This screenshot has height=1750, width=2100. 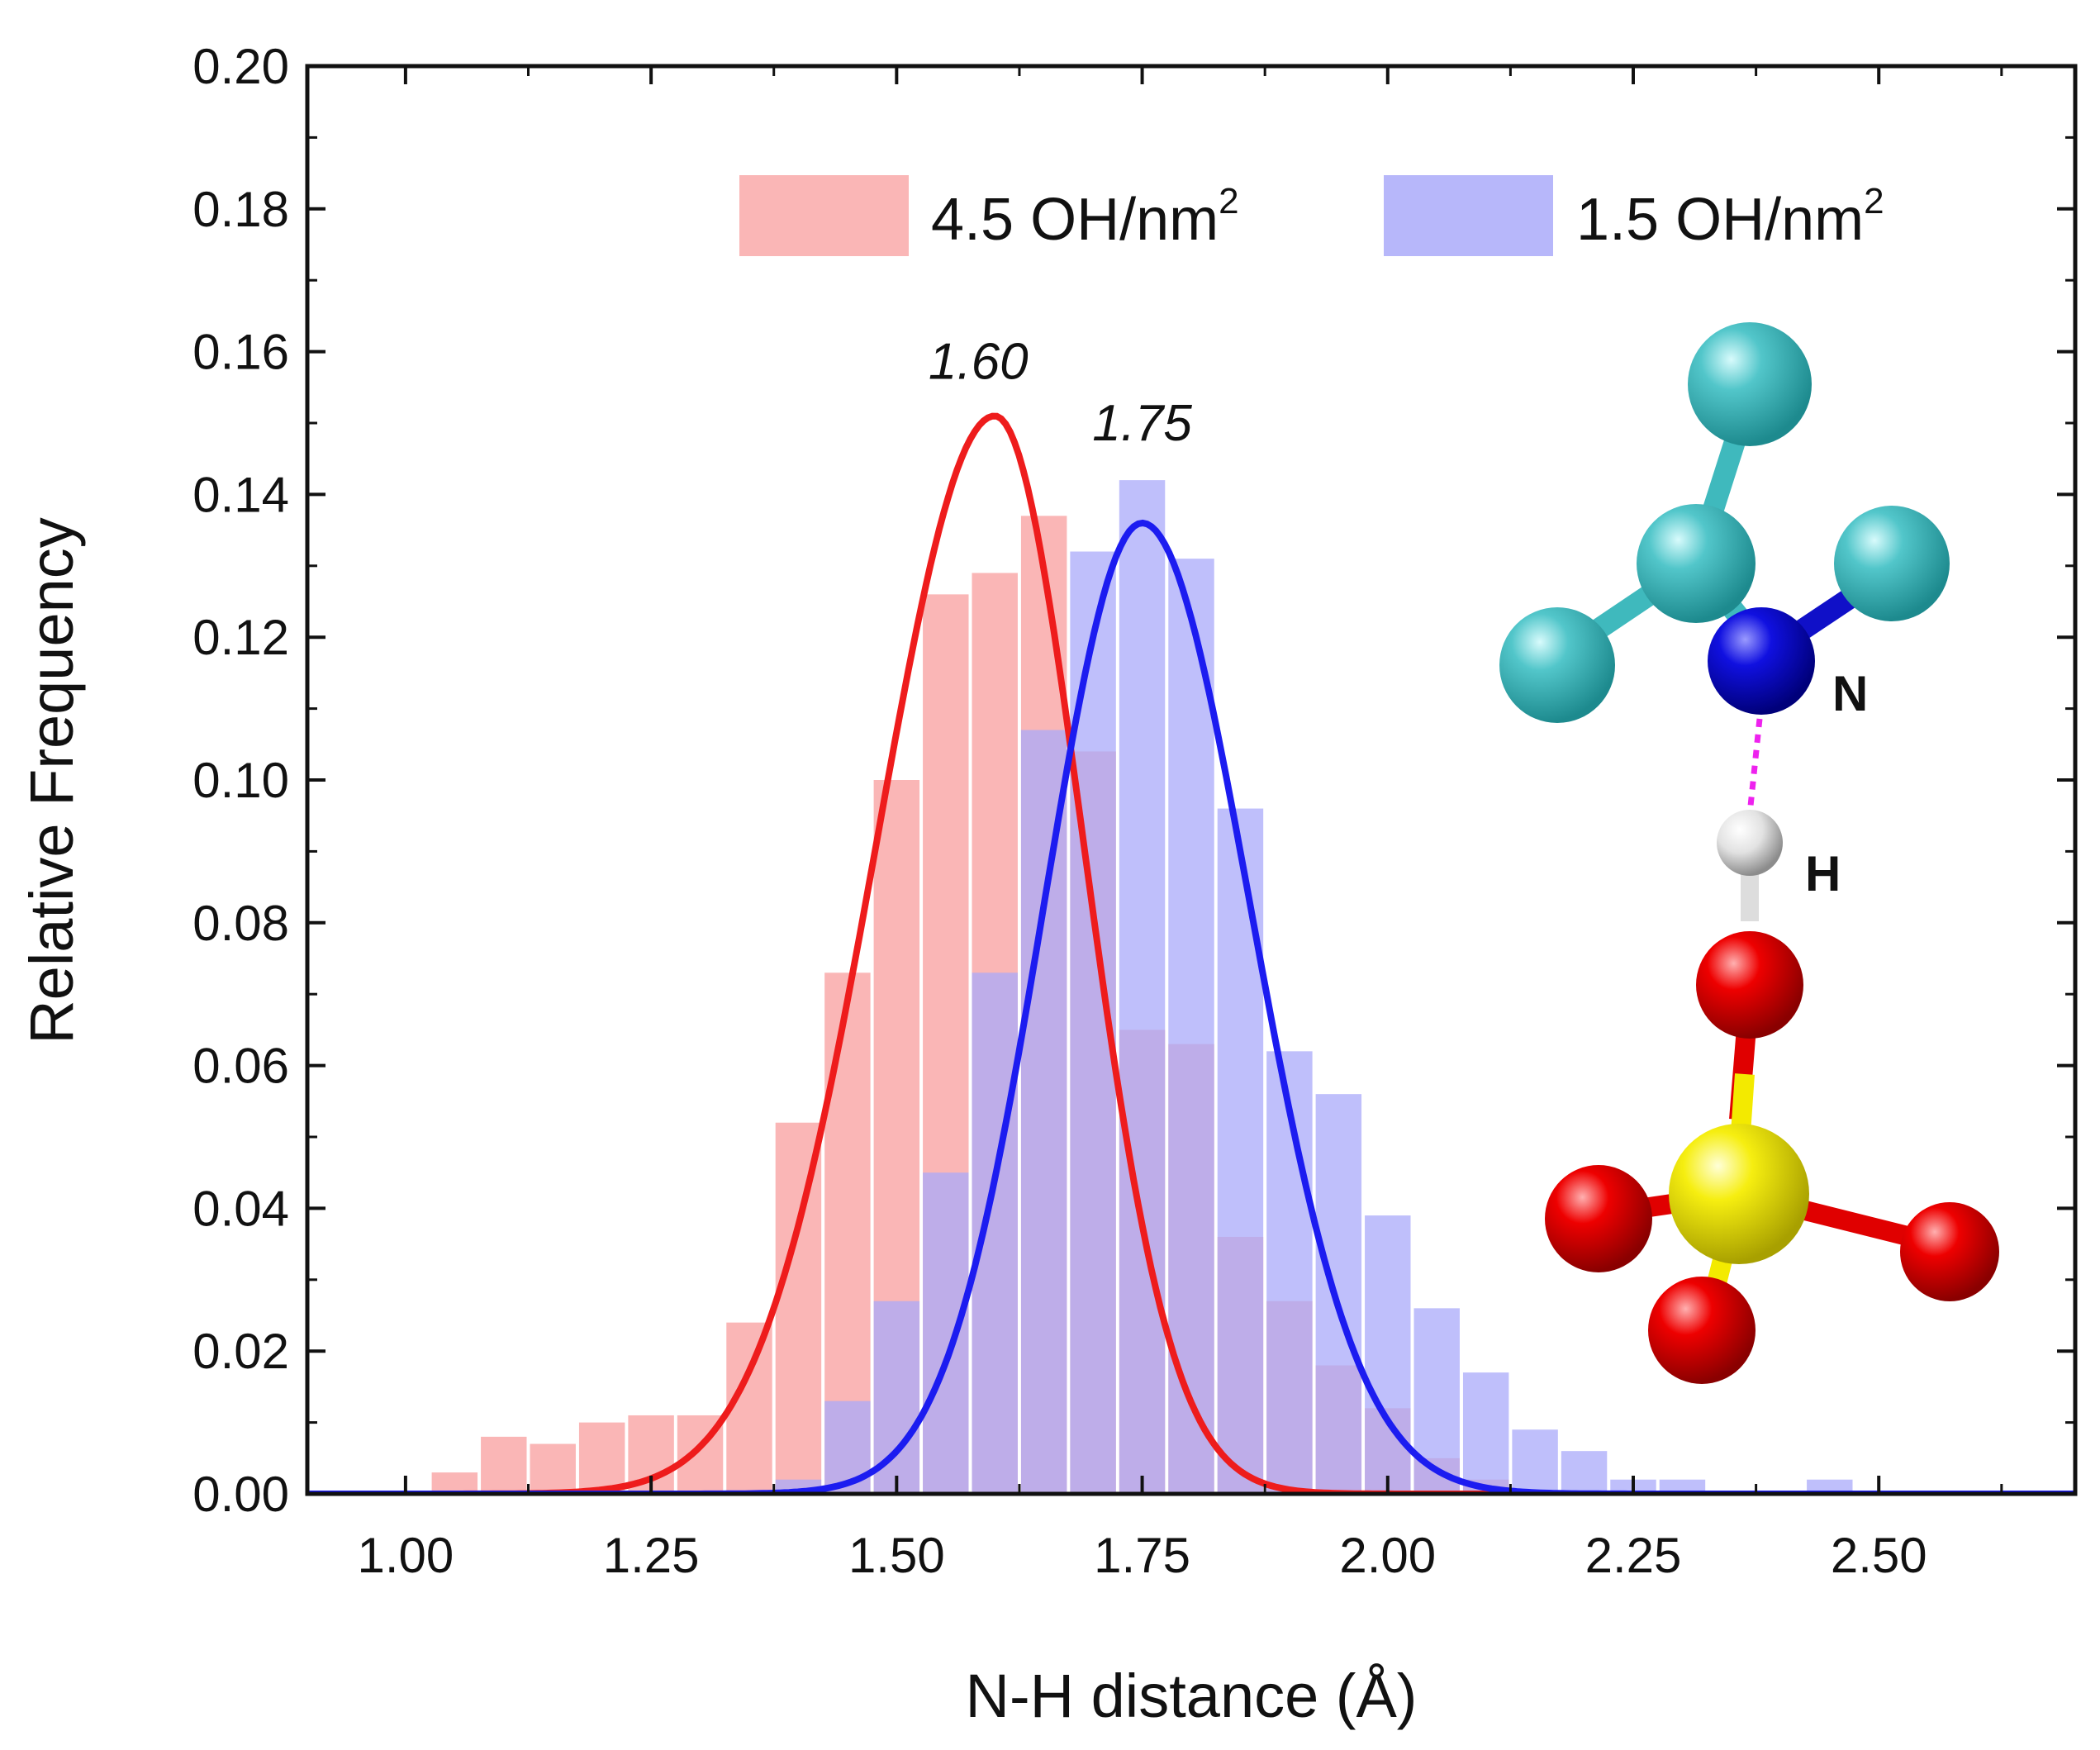 I want to click on bar-4.5-7, so click(x=798, y=1308).